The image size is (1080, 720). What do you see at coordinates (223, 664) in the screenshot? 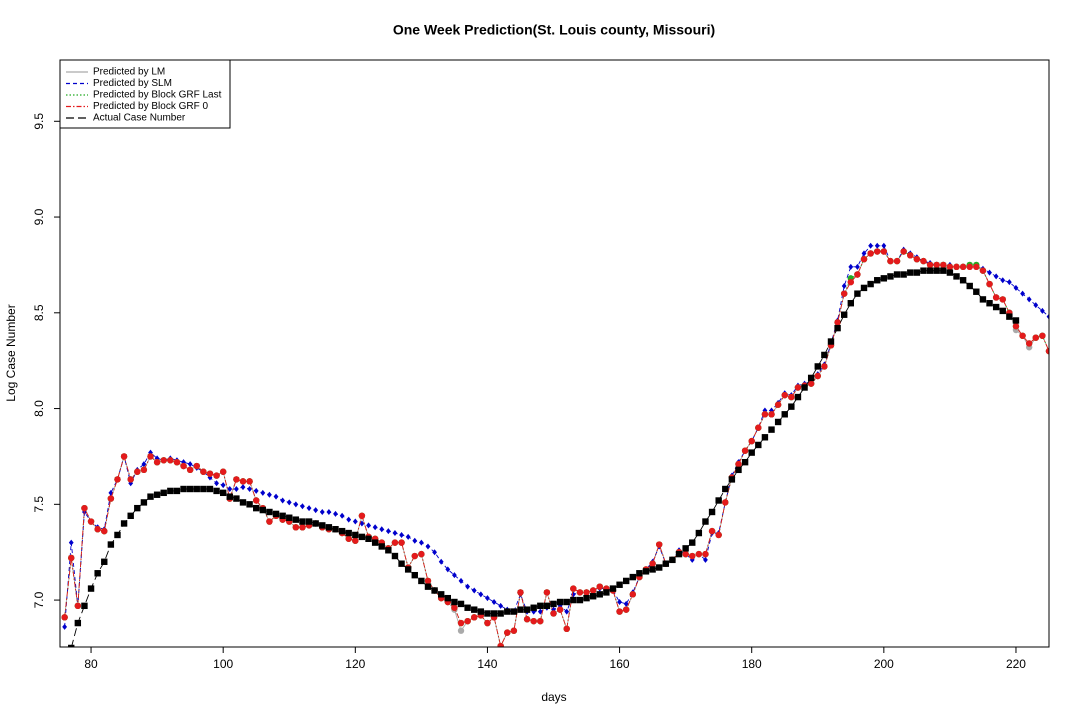
I see `x-tick-label: 100` at bounding box center [223, 664].